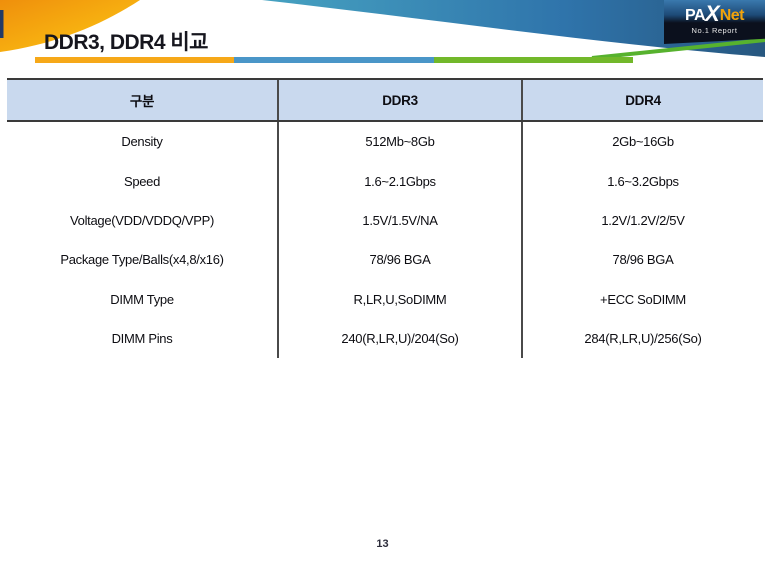  Describe the element at coordinates (643, 260) in the screenshot. I see `ddr4-value-cell: 78/96 BGA` at that location.